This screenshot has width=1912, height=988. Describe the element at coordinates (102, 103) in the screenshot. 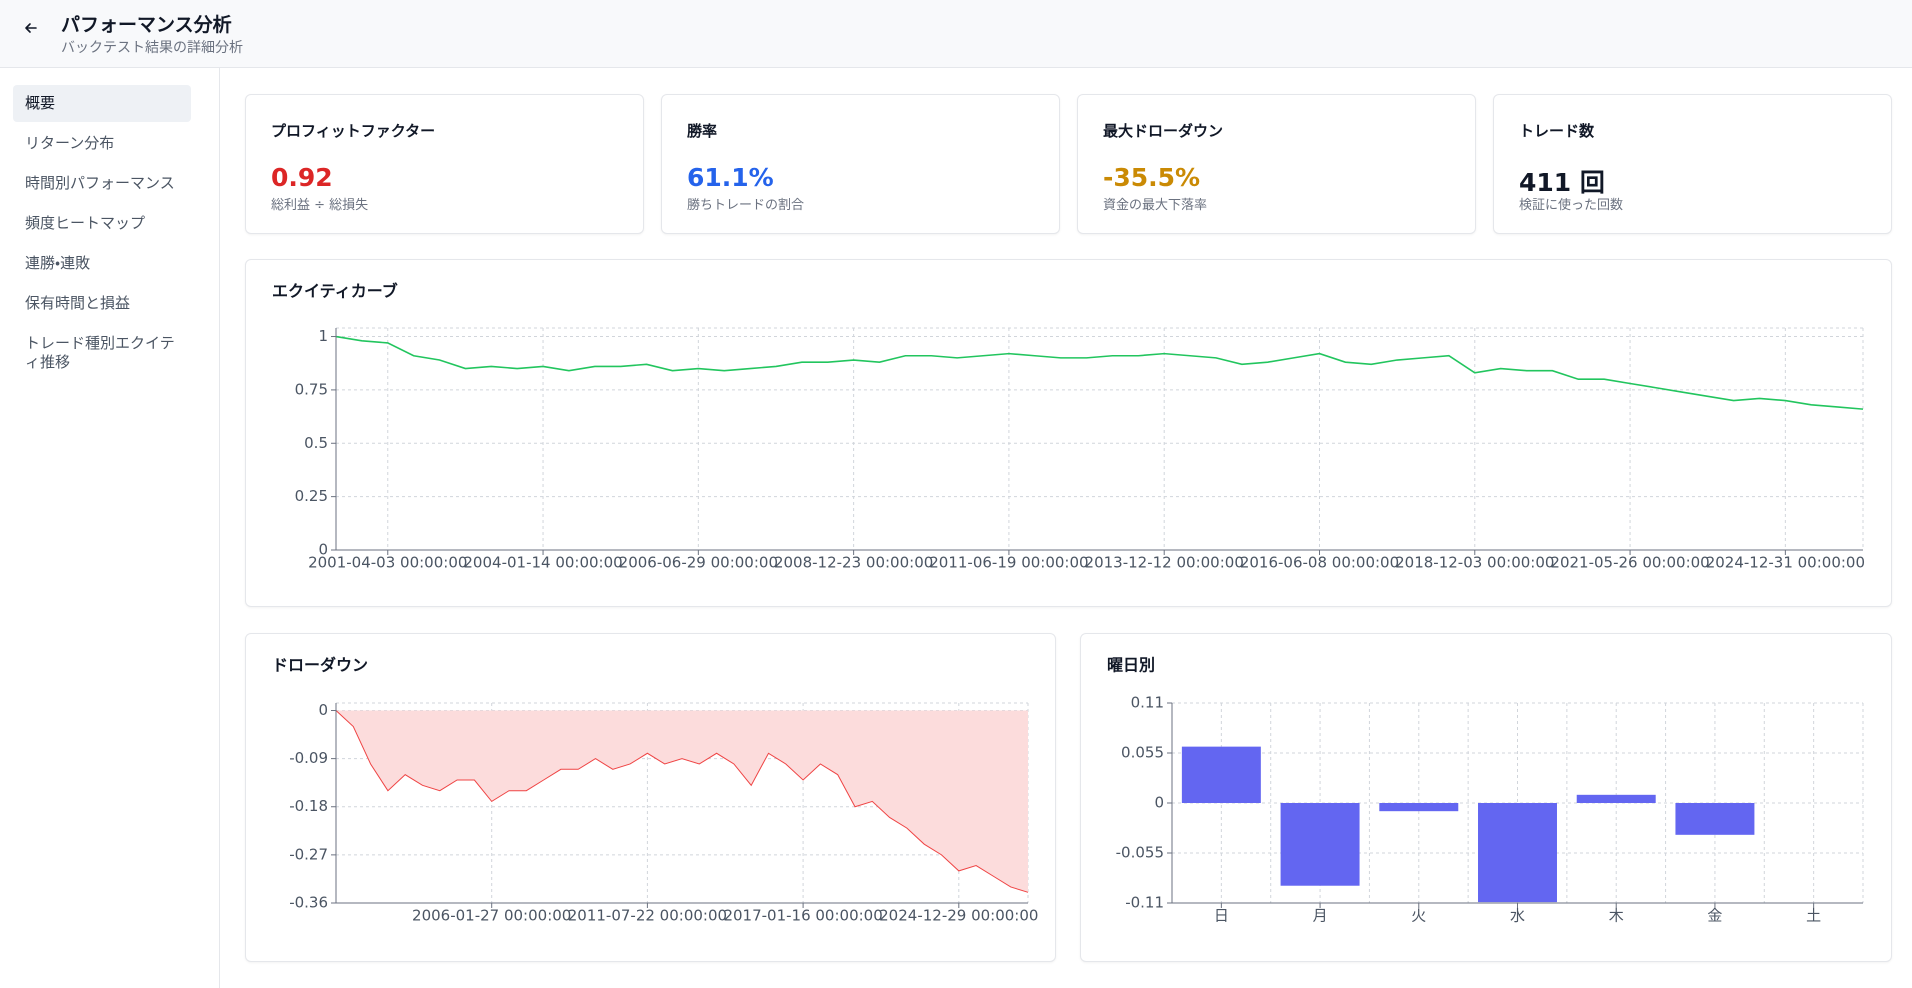

I see `nav-item: 概要` at that location.